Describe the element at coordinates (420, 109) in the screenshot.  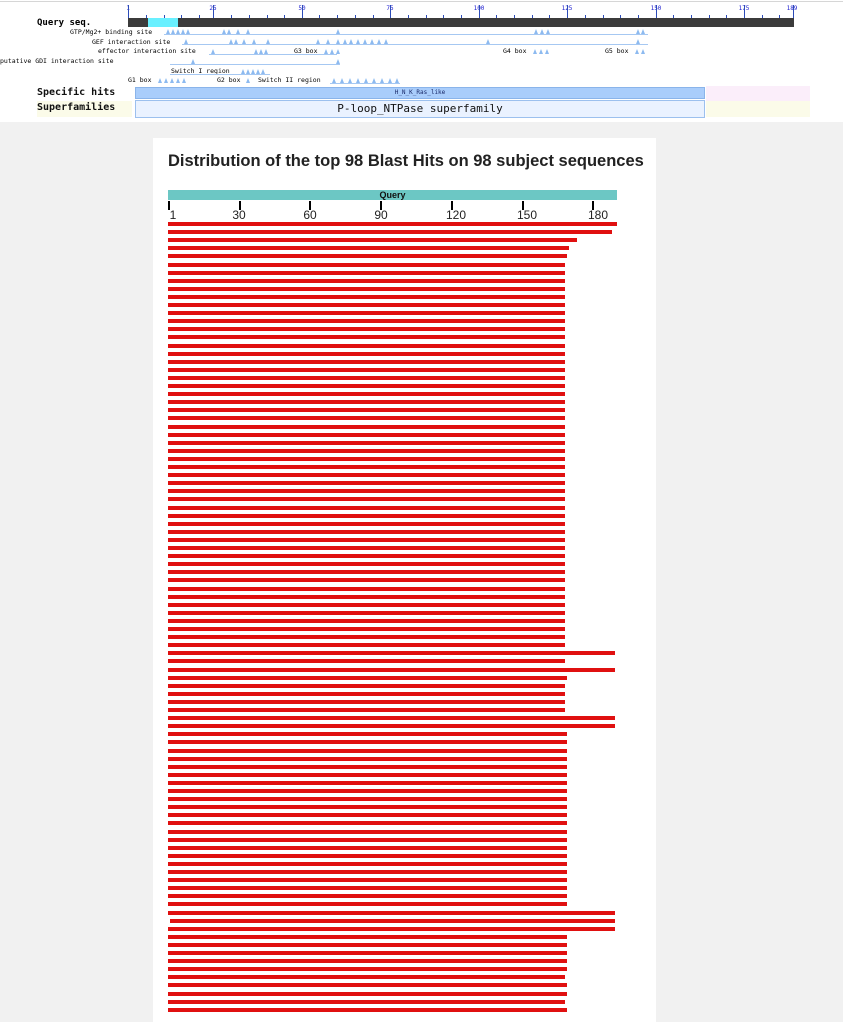
I see `superfamily-domain: P-loop_NTPase superfamily` at that location.